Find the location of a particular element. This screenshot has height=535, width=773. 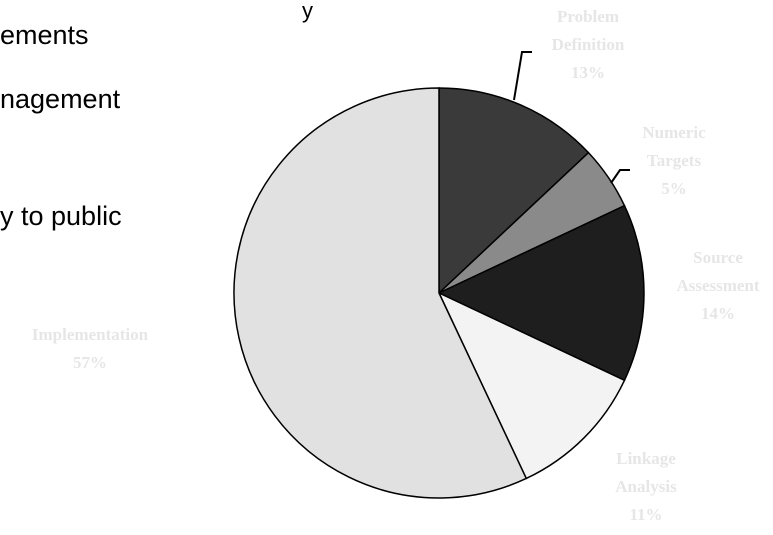

slice-percent-label: 13% is located at coordinates (588, 72).